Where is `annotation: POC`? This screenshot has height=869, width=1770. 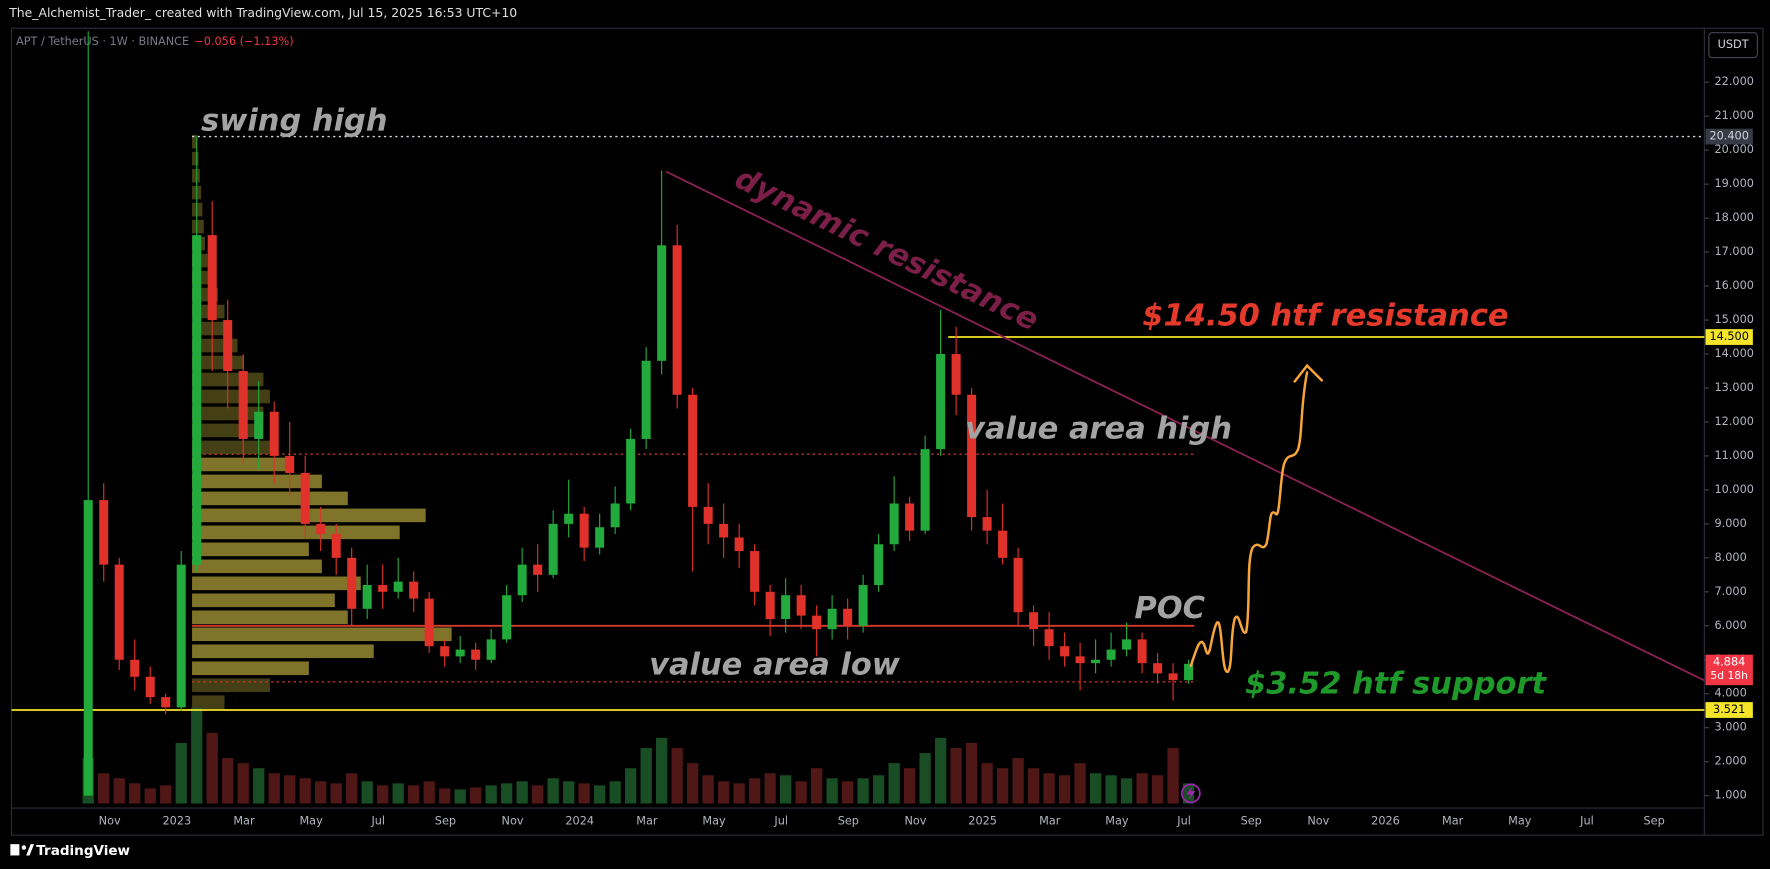 annotation: POC is located at coordinates (1169, 608).